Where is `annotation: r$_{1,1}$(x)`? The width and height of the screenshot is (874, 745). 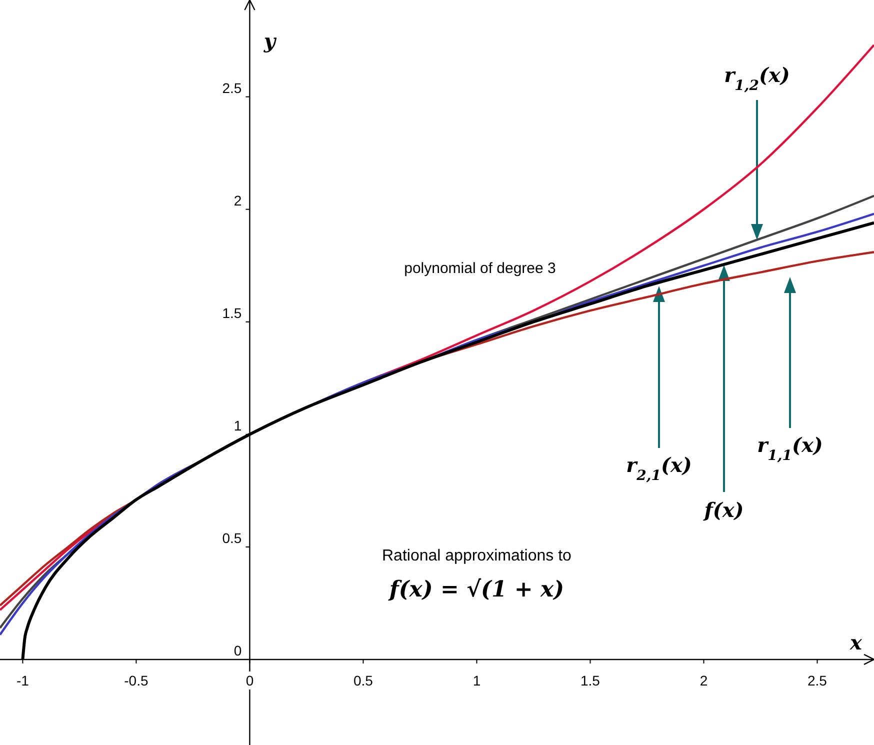 annotation: r$_{1,1}$(x) is located at coordinates (790, 448).